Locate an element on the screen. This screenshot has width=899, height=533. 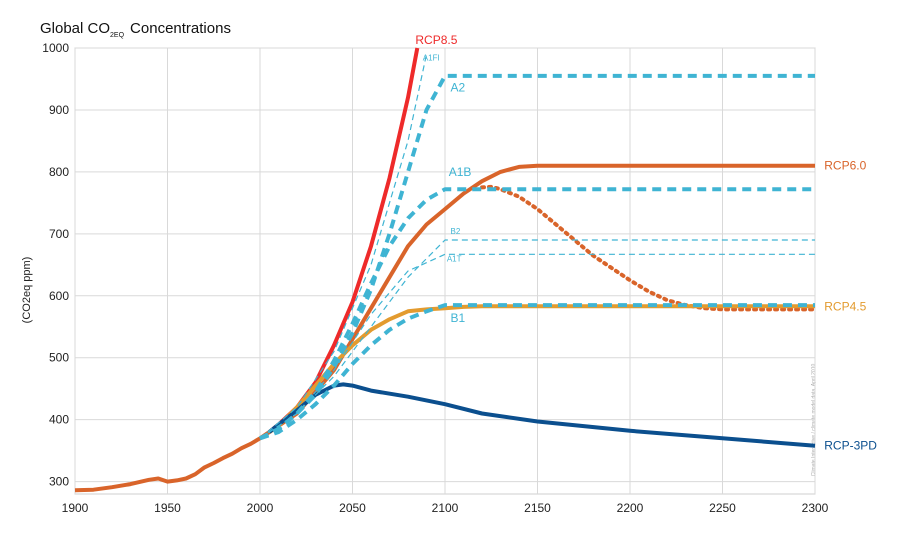
x-tick-label: 2050 is located at coordinates (352, 508).